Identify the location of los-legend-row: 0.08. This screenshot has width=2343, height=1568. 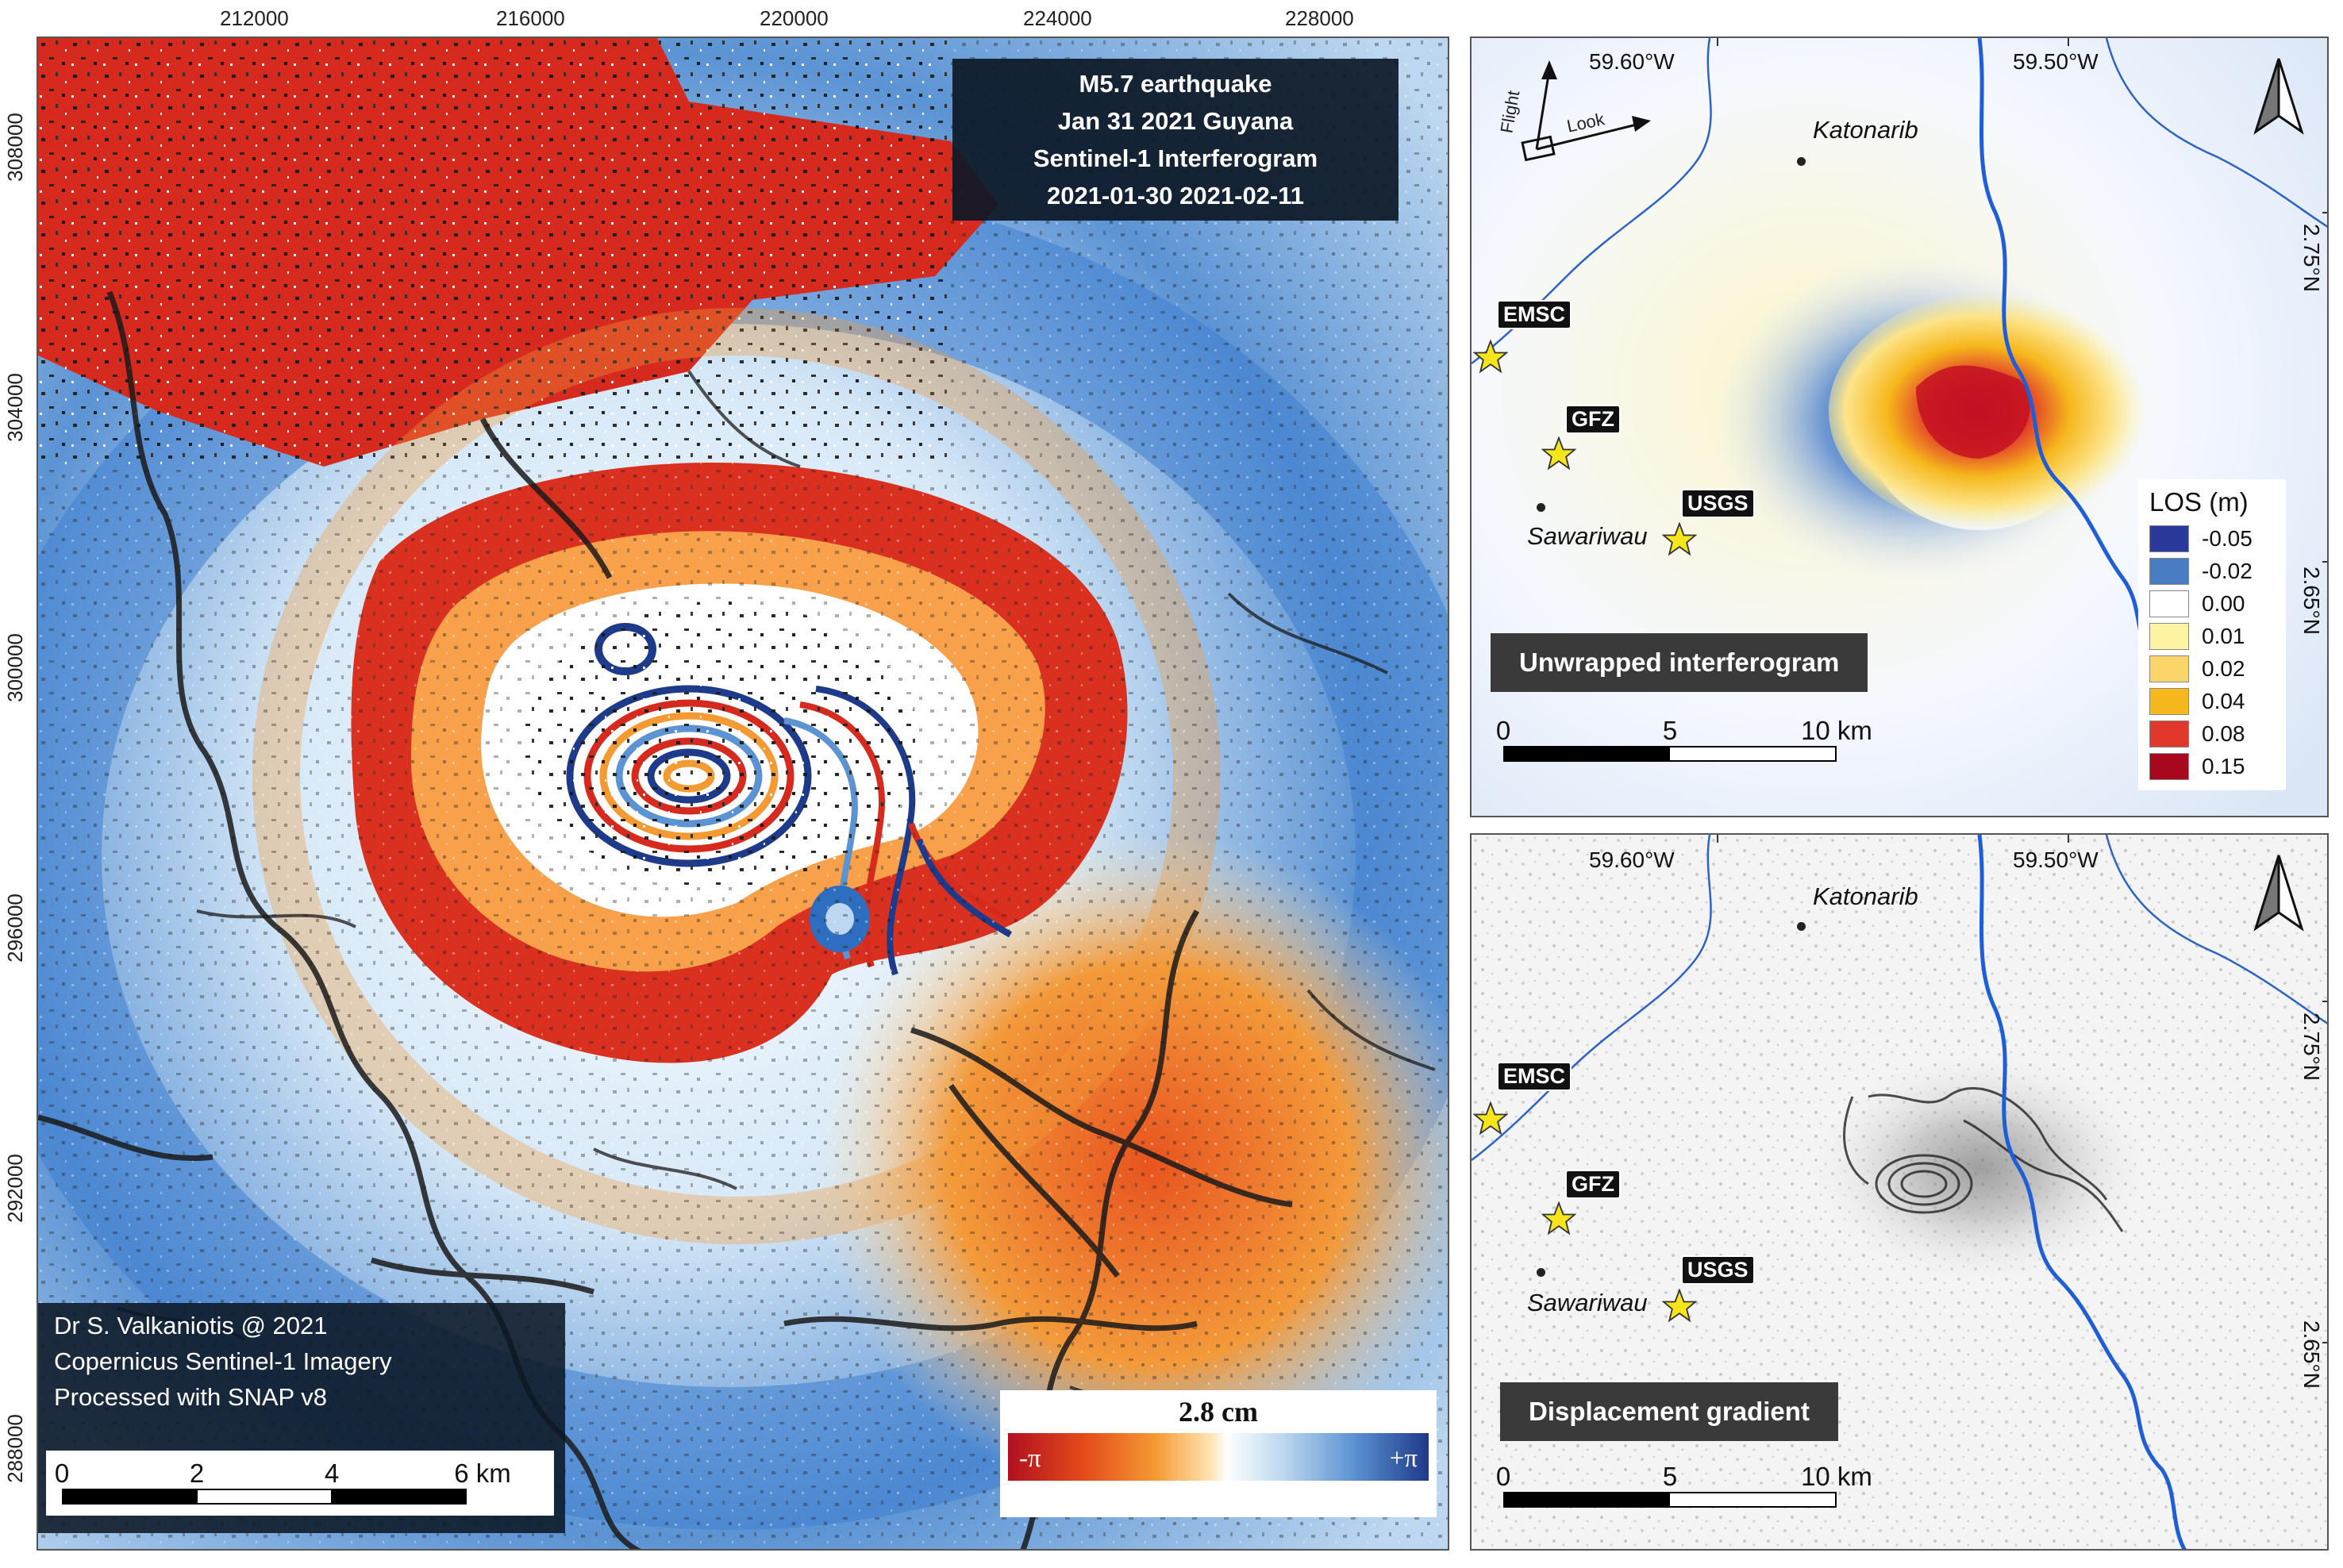
(2212, 733).